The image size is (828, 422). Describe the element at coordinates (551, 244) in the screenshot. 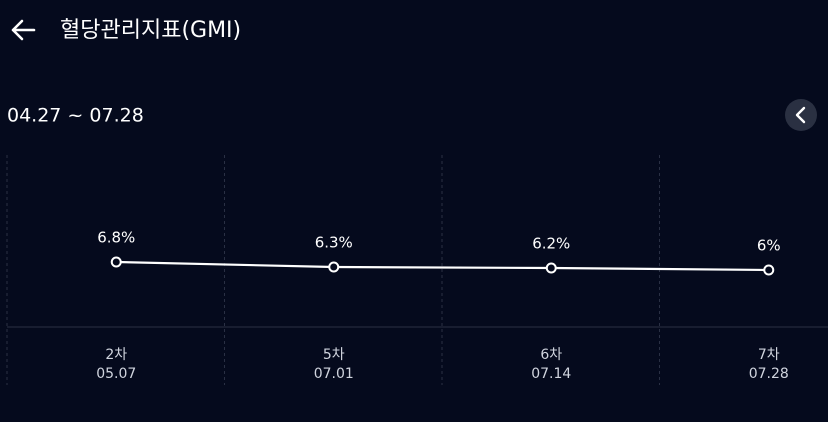

I see `value-label: 6.2%` at that location.